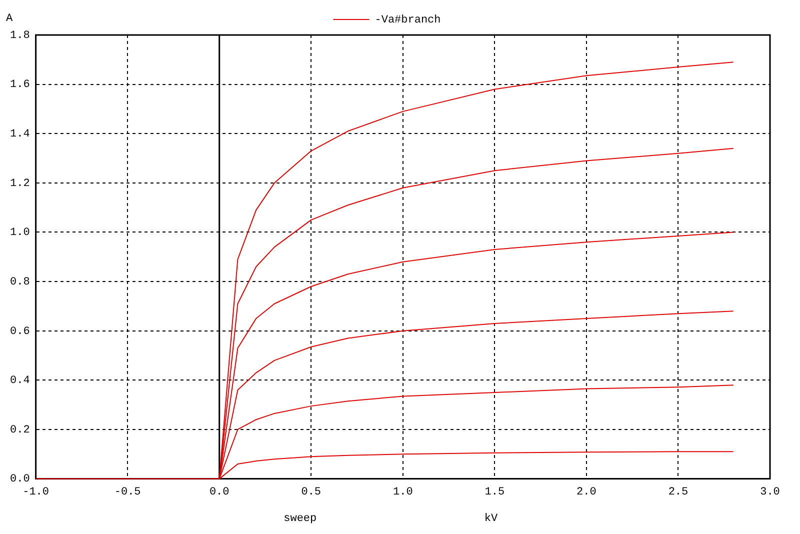 The height and width of the screenshot is (534, 800). I want to click on x-tick-label: 1.0, so click(402, 492).